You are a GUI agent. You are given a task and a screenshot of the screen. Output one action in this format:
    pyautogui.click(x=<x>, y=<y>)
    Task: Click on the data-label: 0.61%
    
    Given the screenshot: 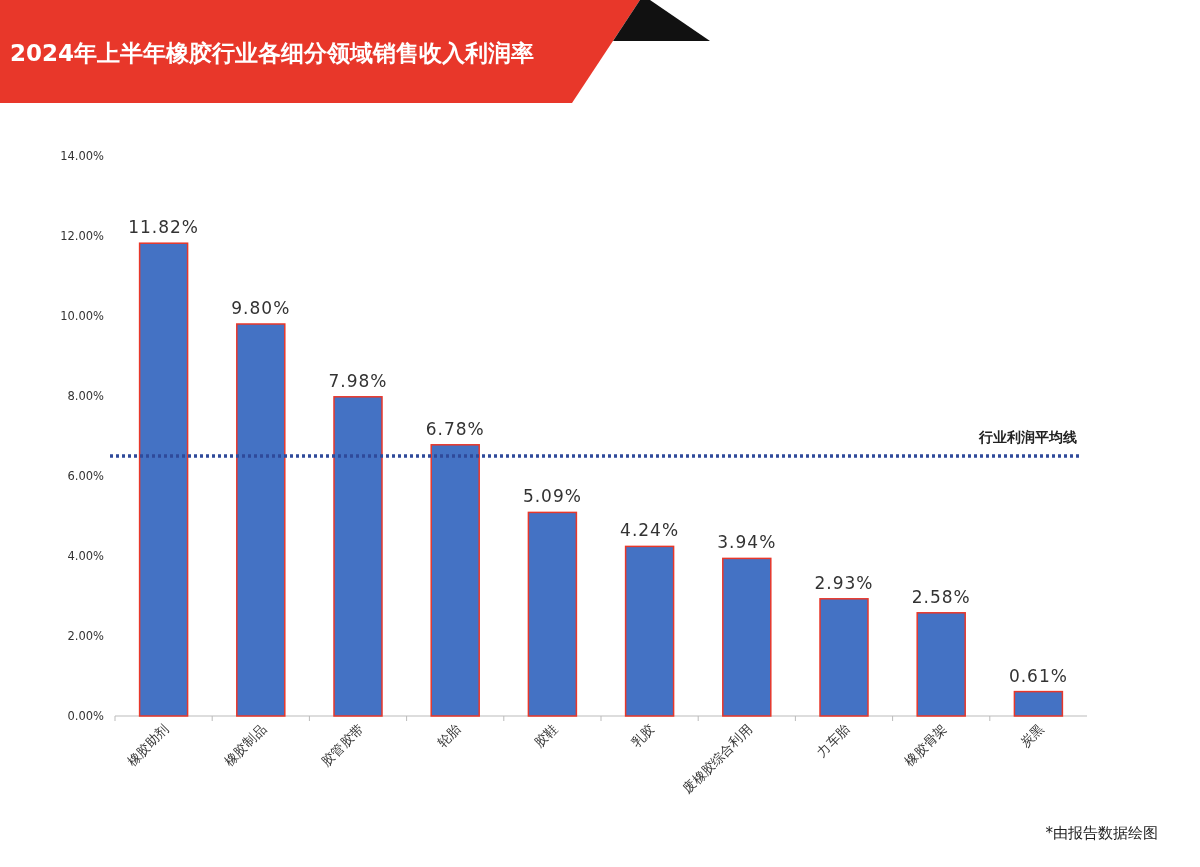 What is the action you would take?
    pyautogui.click(x=1038, y=675)
    